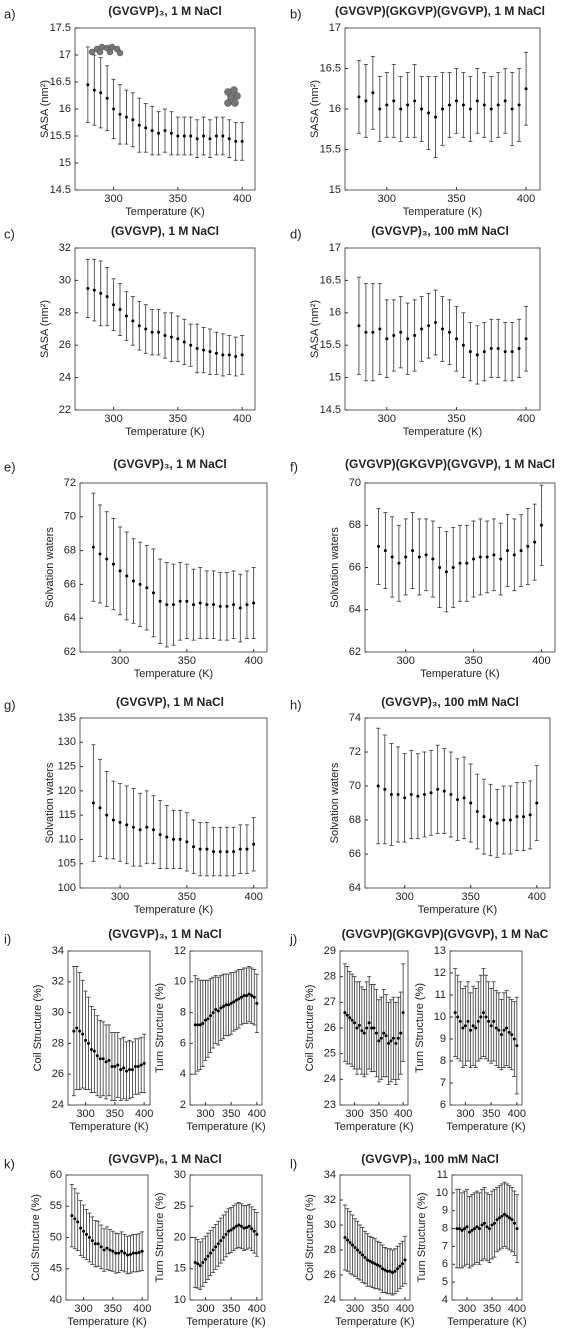  I want to click on y-tick-label: 62, so click(355, 652).